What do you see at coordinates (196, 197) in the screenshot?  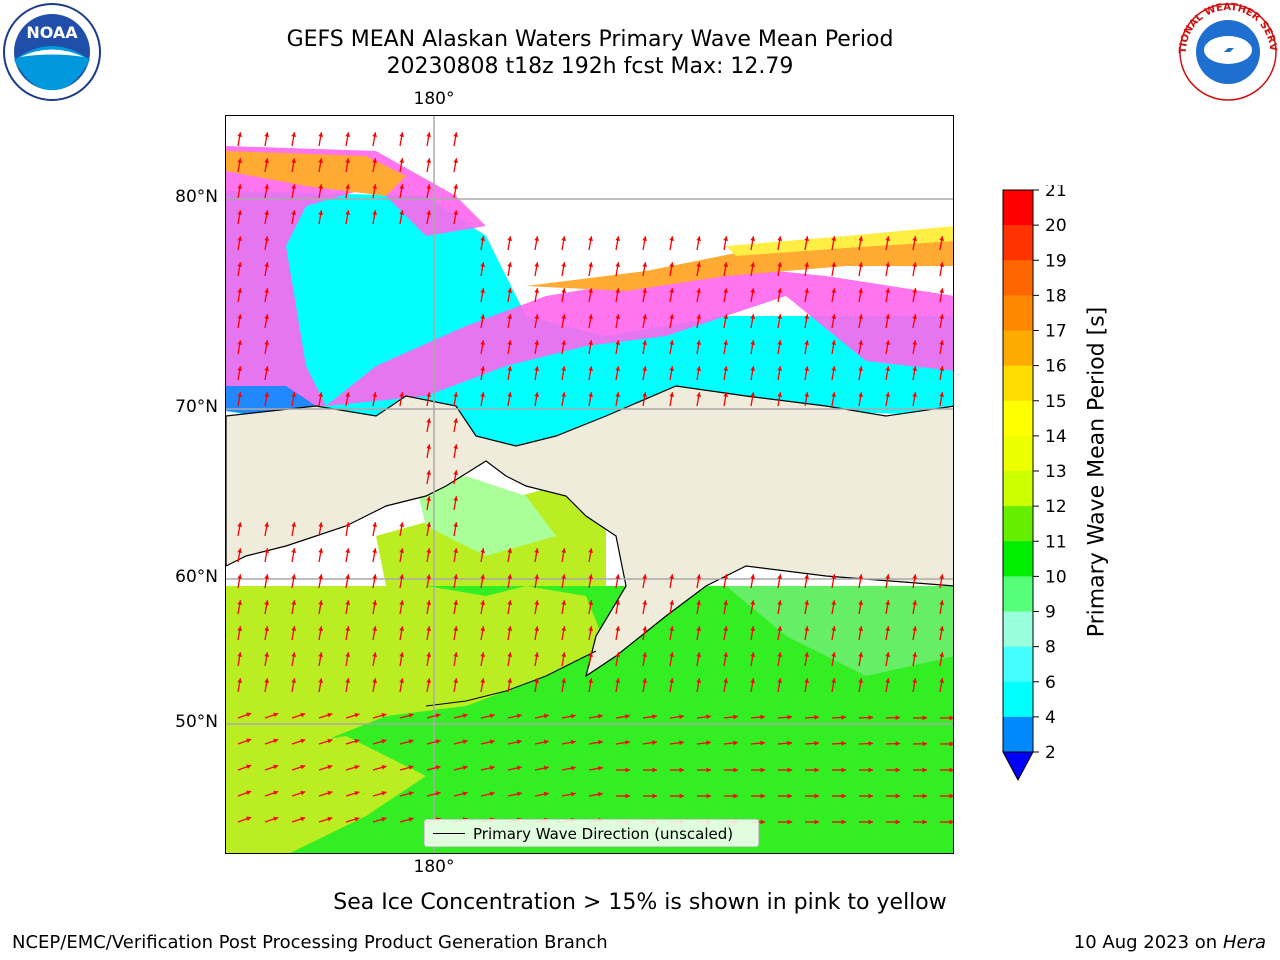 I see `lat-label-80n: 80°N` at bounding box center [196, 197].